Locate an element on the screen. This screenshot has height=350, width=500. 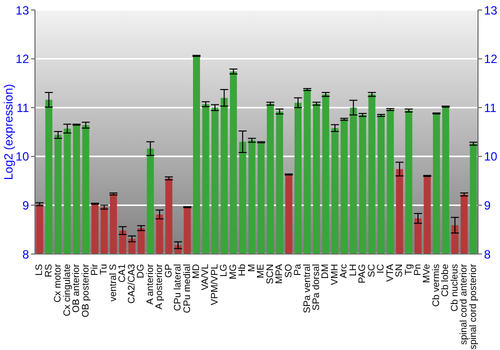
x-tick-label: DG is located at coordinates (141, 271).